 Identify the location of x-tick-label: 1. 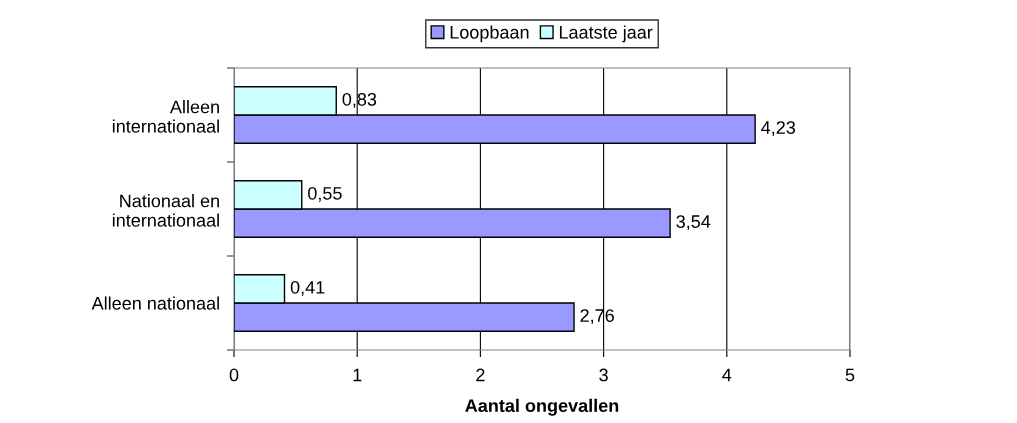
(357, 375).